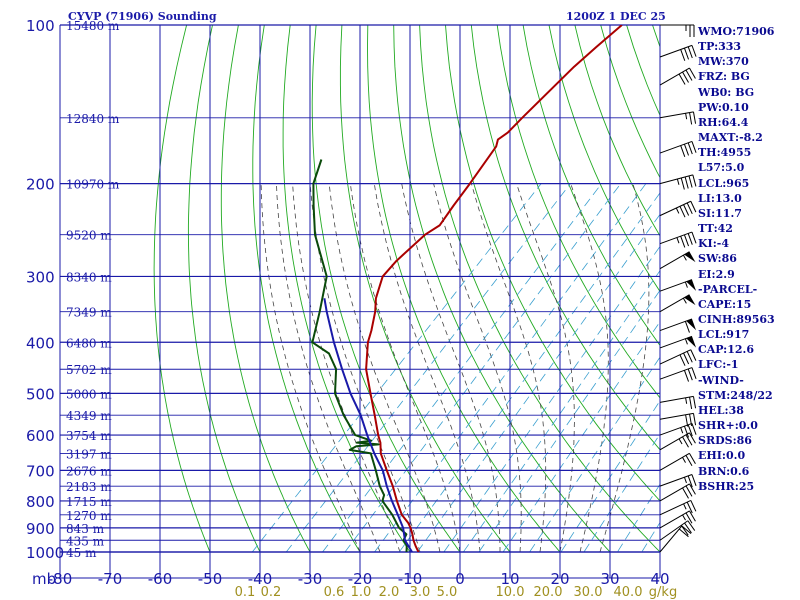 This screenshot has height=600, width=800. I want to click on mixing-ratio-label: 0.2, so click(271, 592).